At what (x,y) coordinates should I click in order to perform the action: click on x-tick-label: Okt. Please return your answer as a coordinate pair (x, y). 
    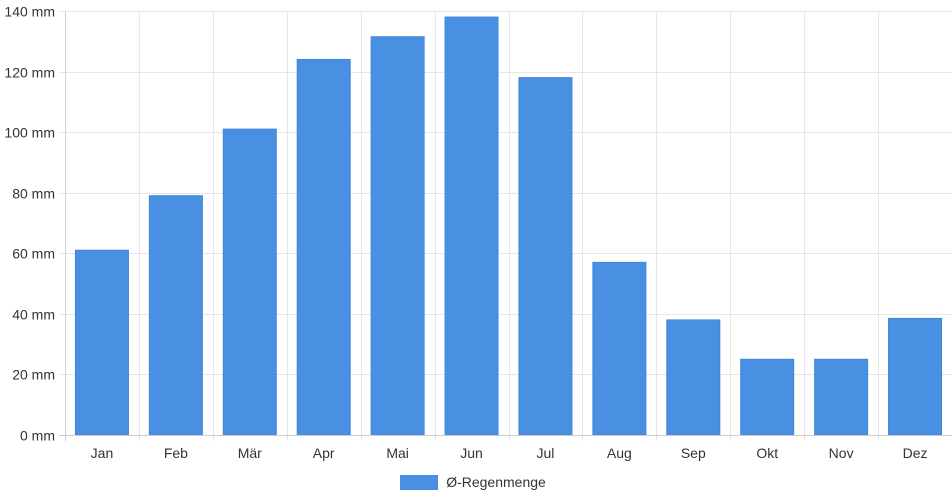
    Looking at the image, I should click on (767, 453).